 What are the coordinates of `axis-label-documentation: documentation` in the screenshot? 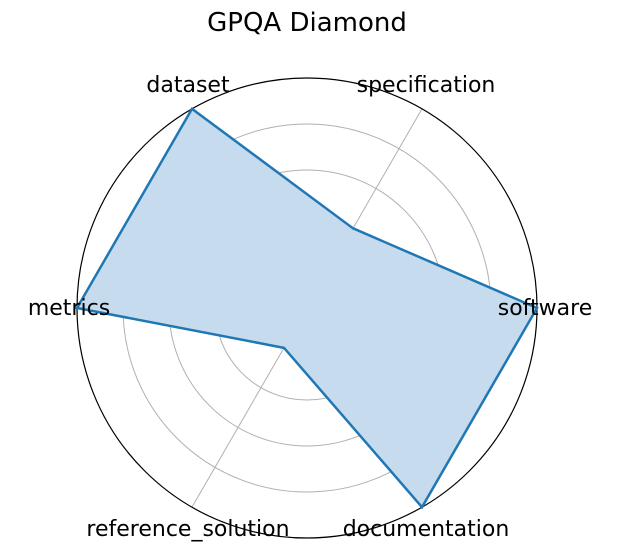 It's located at (426, 529).